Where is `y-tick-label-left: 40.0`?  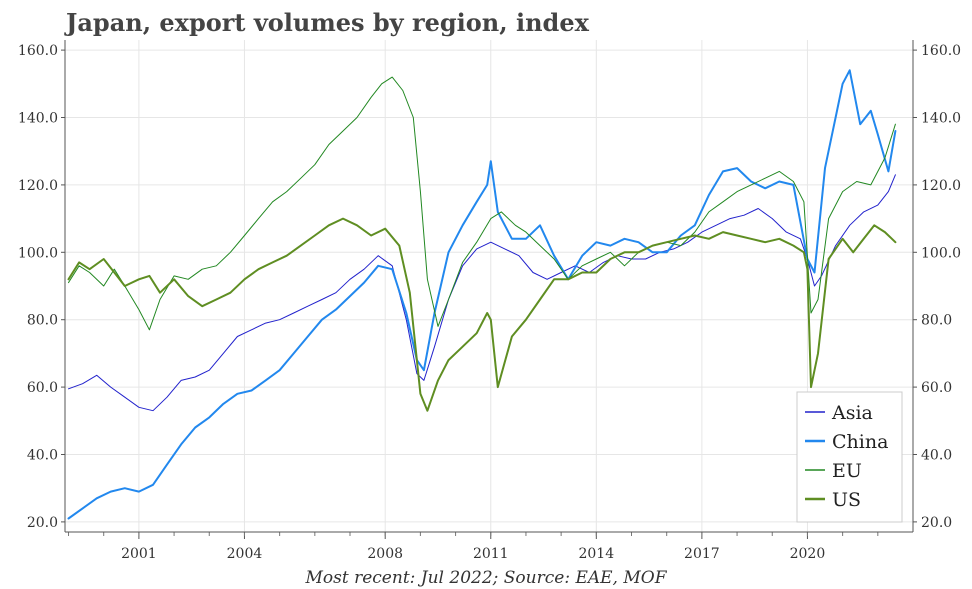
y-tick-label-left: 40.0 is located at coordinates (42, 455).